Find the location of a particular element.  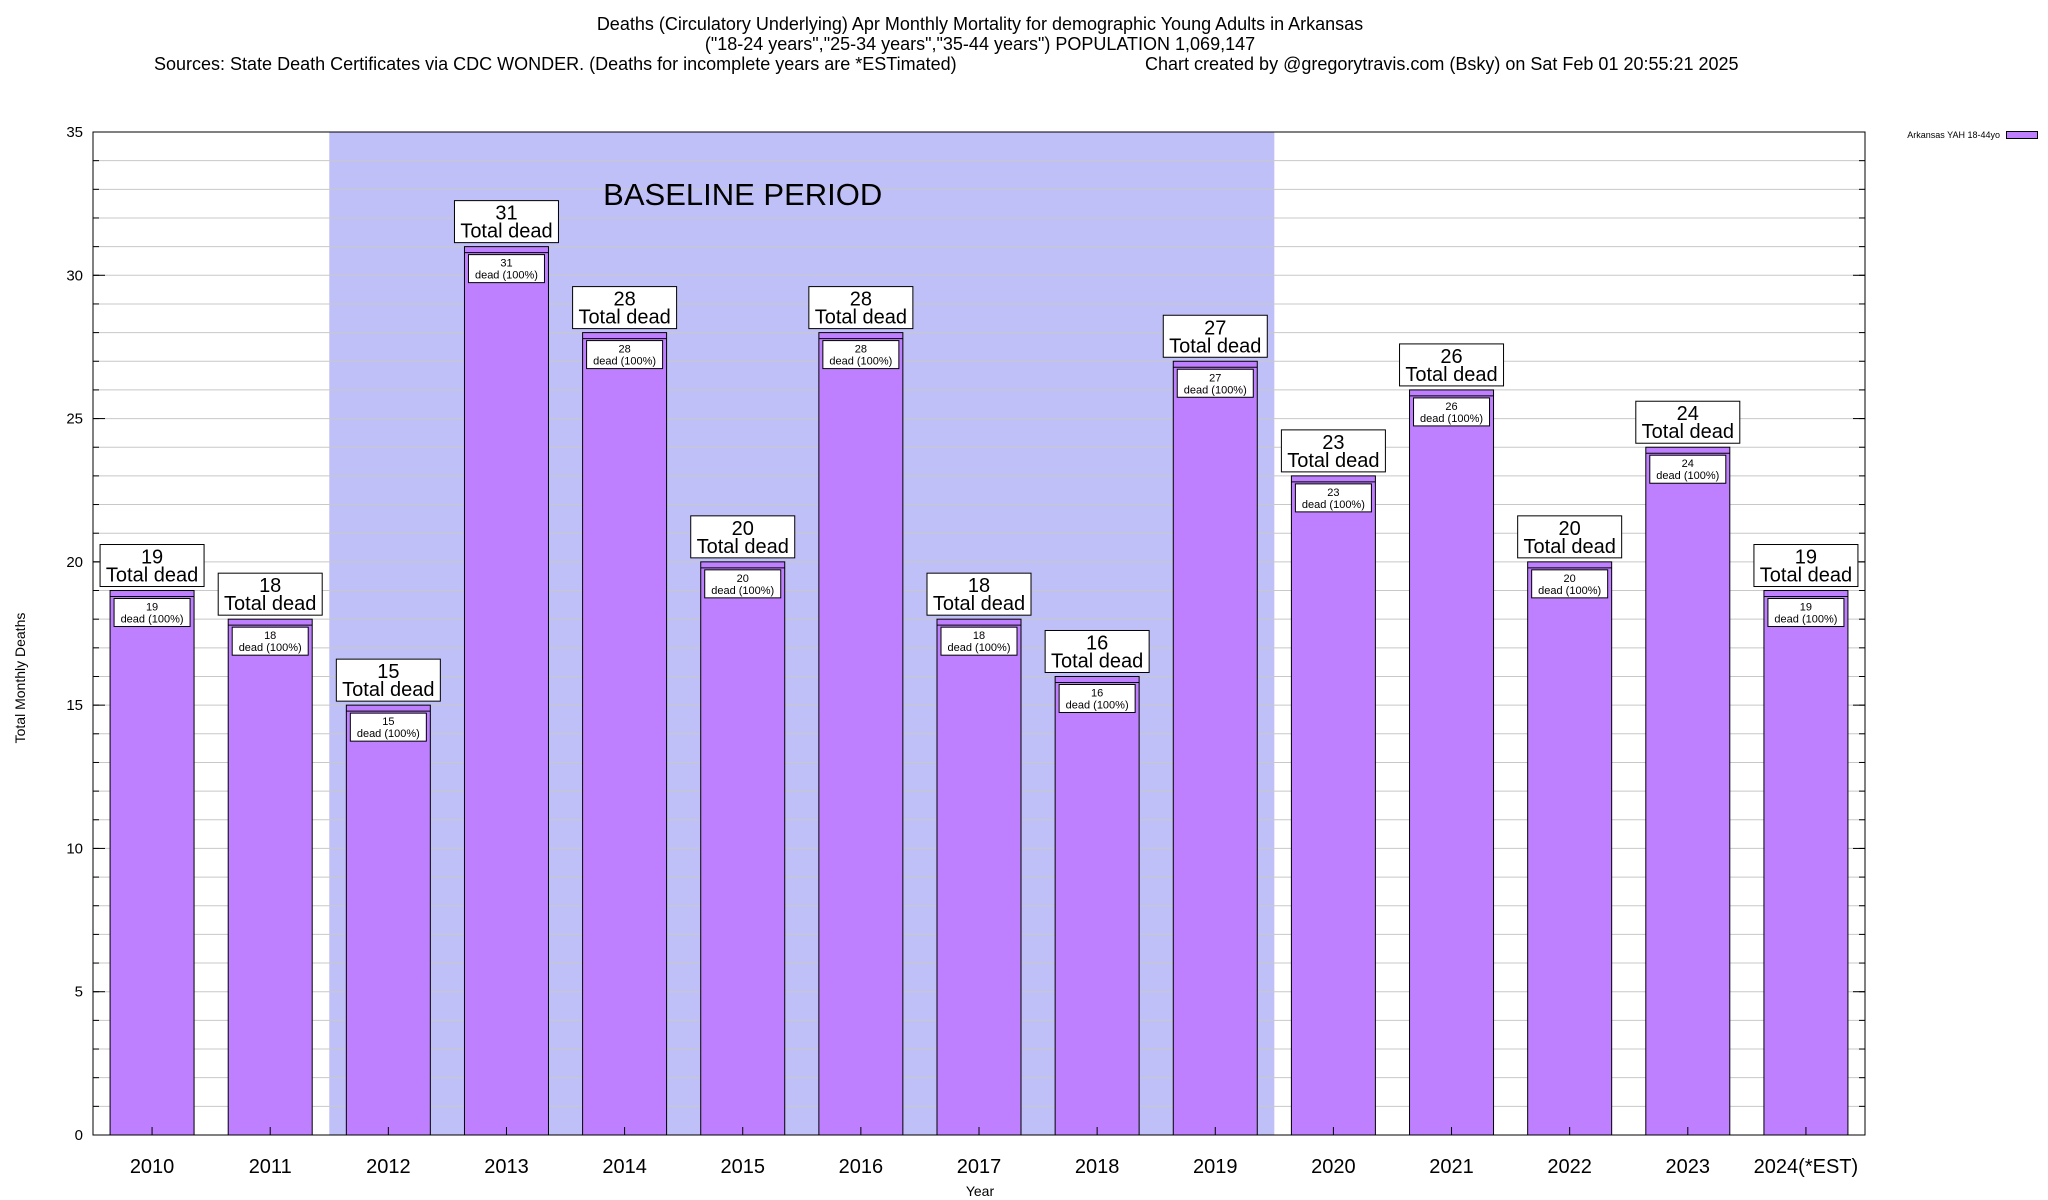

bar-total-value: 15 is located at coordinates (388, 672).